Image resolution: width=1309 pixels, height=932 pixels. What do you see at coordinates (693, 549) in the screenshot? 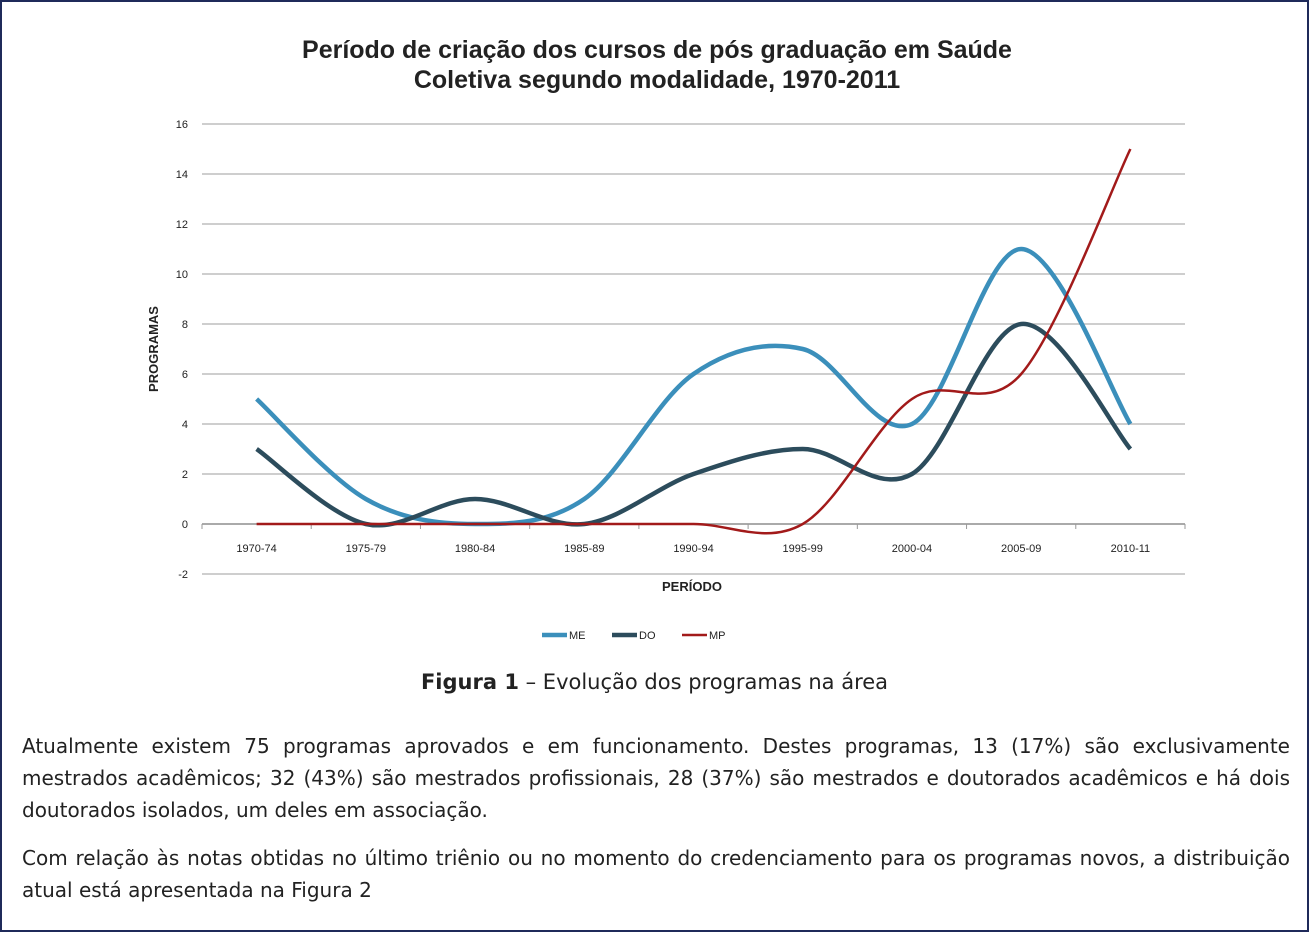
I see `x-tick-label: 1990-94` at bounding box center [693, 549].